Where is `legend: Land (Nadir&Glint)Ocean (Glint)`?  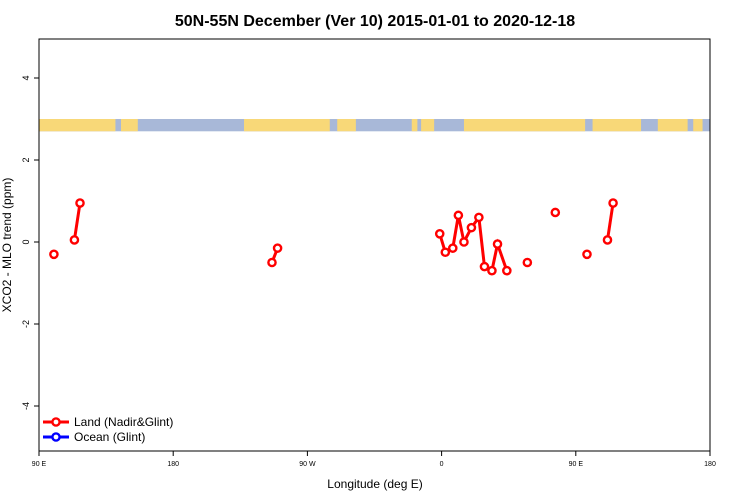
legend: Land (Nadir&Glint)Ocean (Glint) is located at coordinates (108, 429).